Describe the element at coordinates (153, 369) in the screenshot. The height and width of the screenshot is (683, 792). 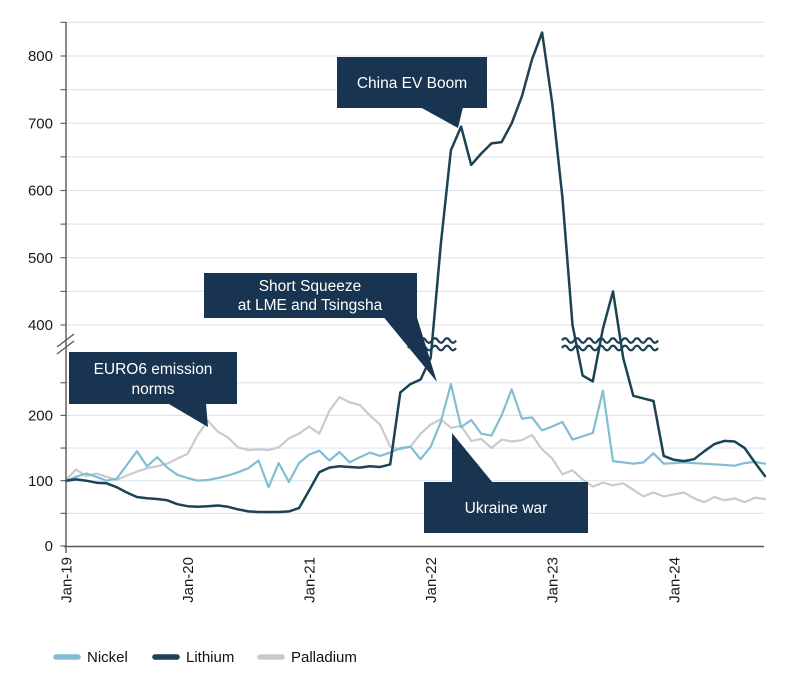
I see `annotation-label-line1: EURO6 emission` at that location.